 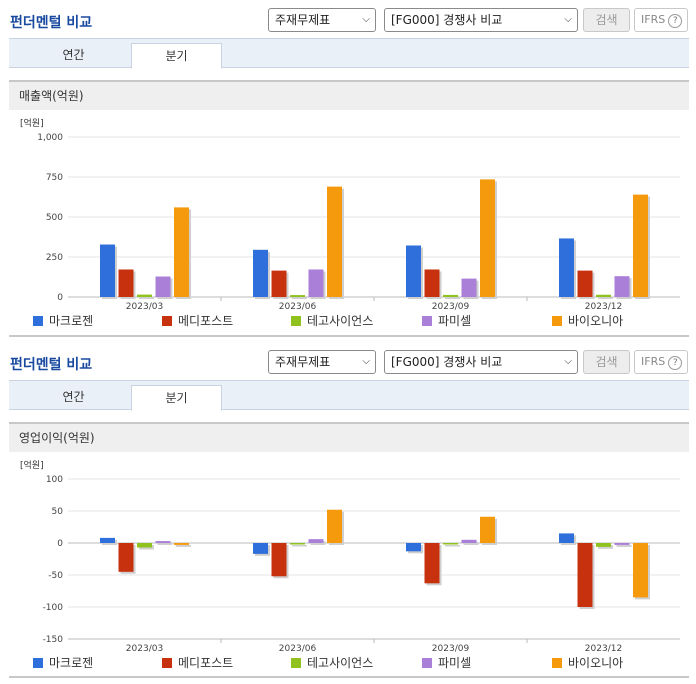 I want to click on panel-title: 펀더멘털 비교, so click(x=51, y=23).